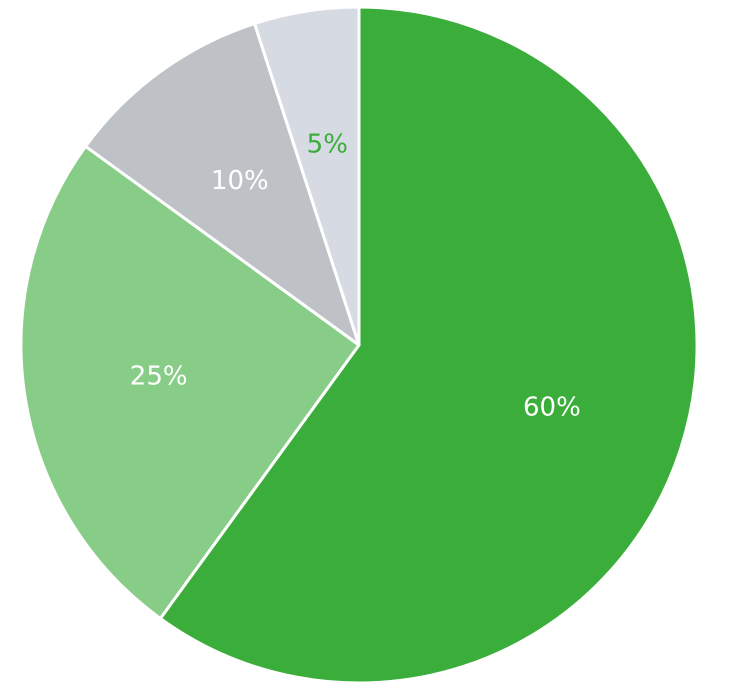 The width and height of the screenshot is (731, 695). Describe the element at coordinates (327, 145) in the screenshot. I see `data-label: 5%` at that location.